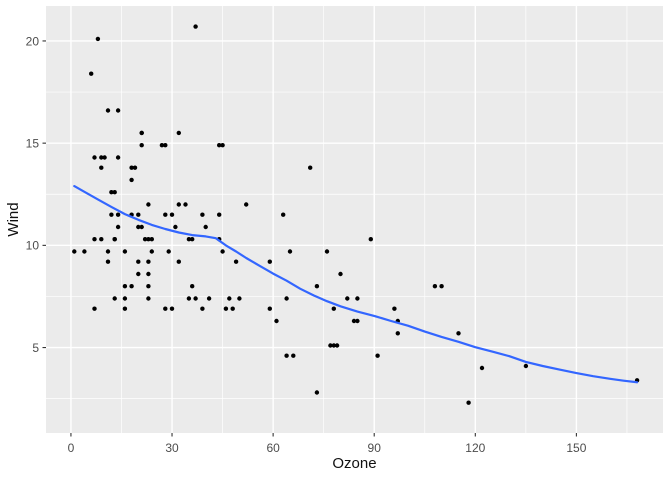  What do you see at coordinates (71, 448) in the screenshot?
I see `x-tick-label: 0` at bounding box center [71, 448].